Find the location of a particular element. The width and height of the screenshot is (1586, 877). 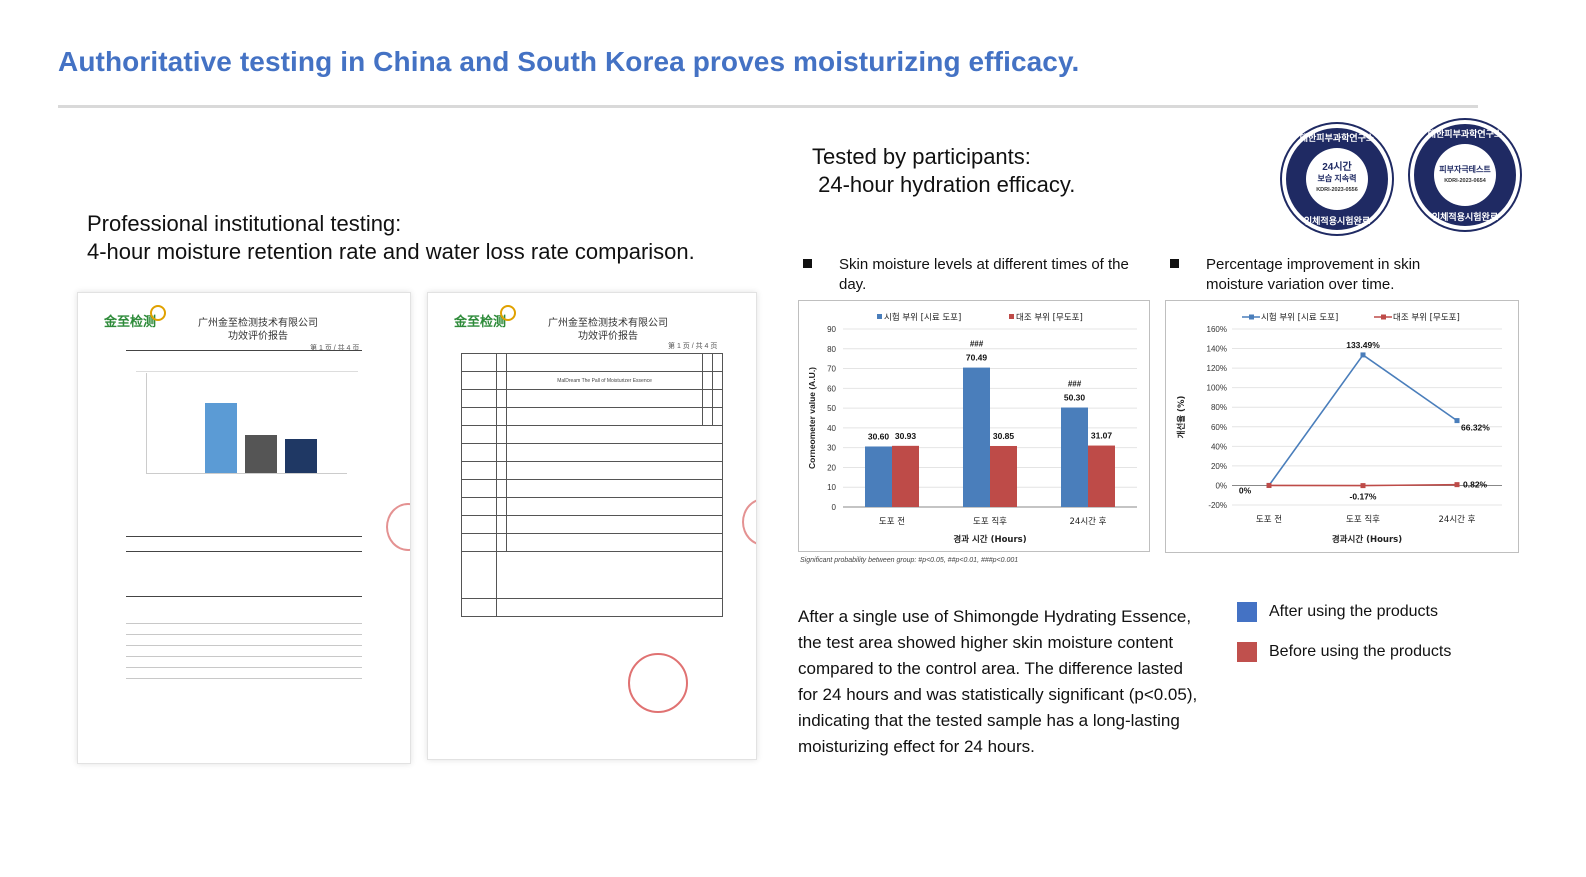

y-tick-label: 90 is located at coordinates (831, 329).